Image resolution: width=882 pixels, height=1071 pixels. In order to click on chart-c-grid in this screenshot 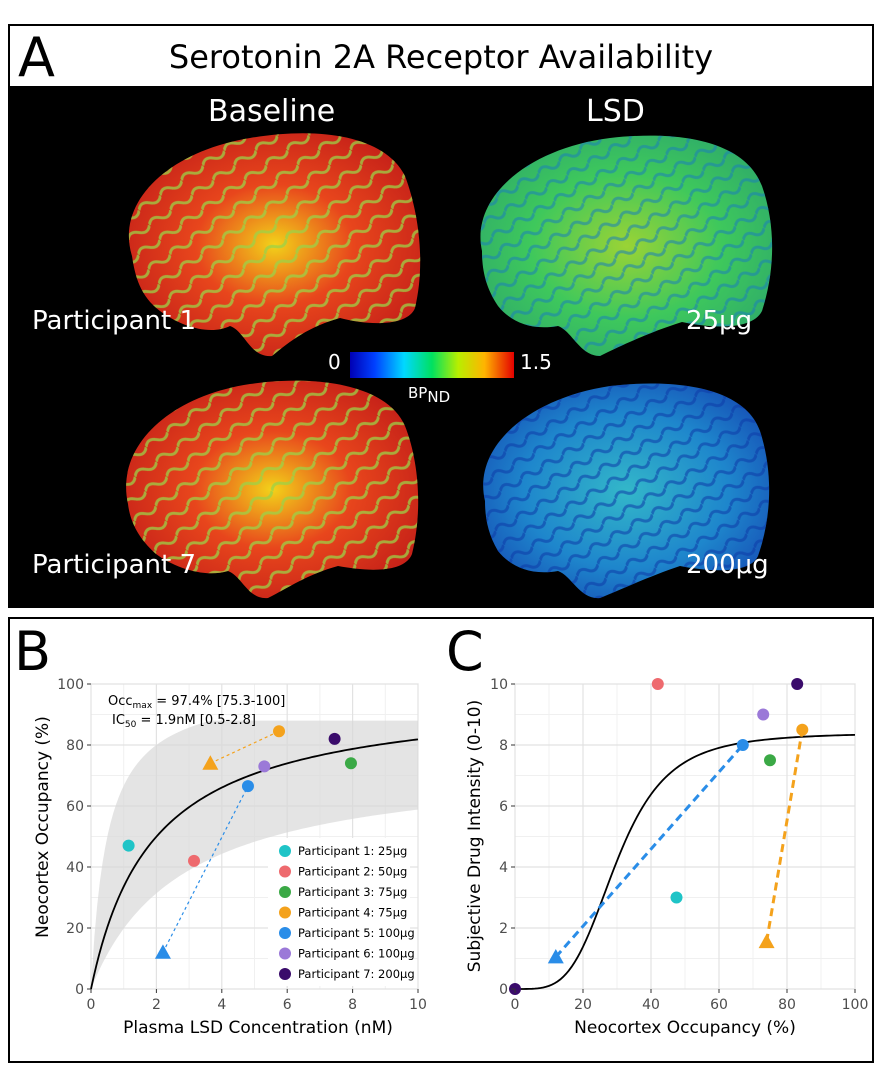, I will do `click(685, 836)`.